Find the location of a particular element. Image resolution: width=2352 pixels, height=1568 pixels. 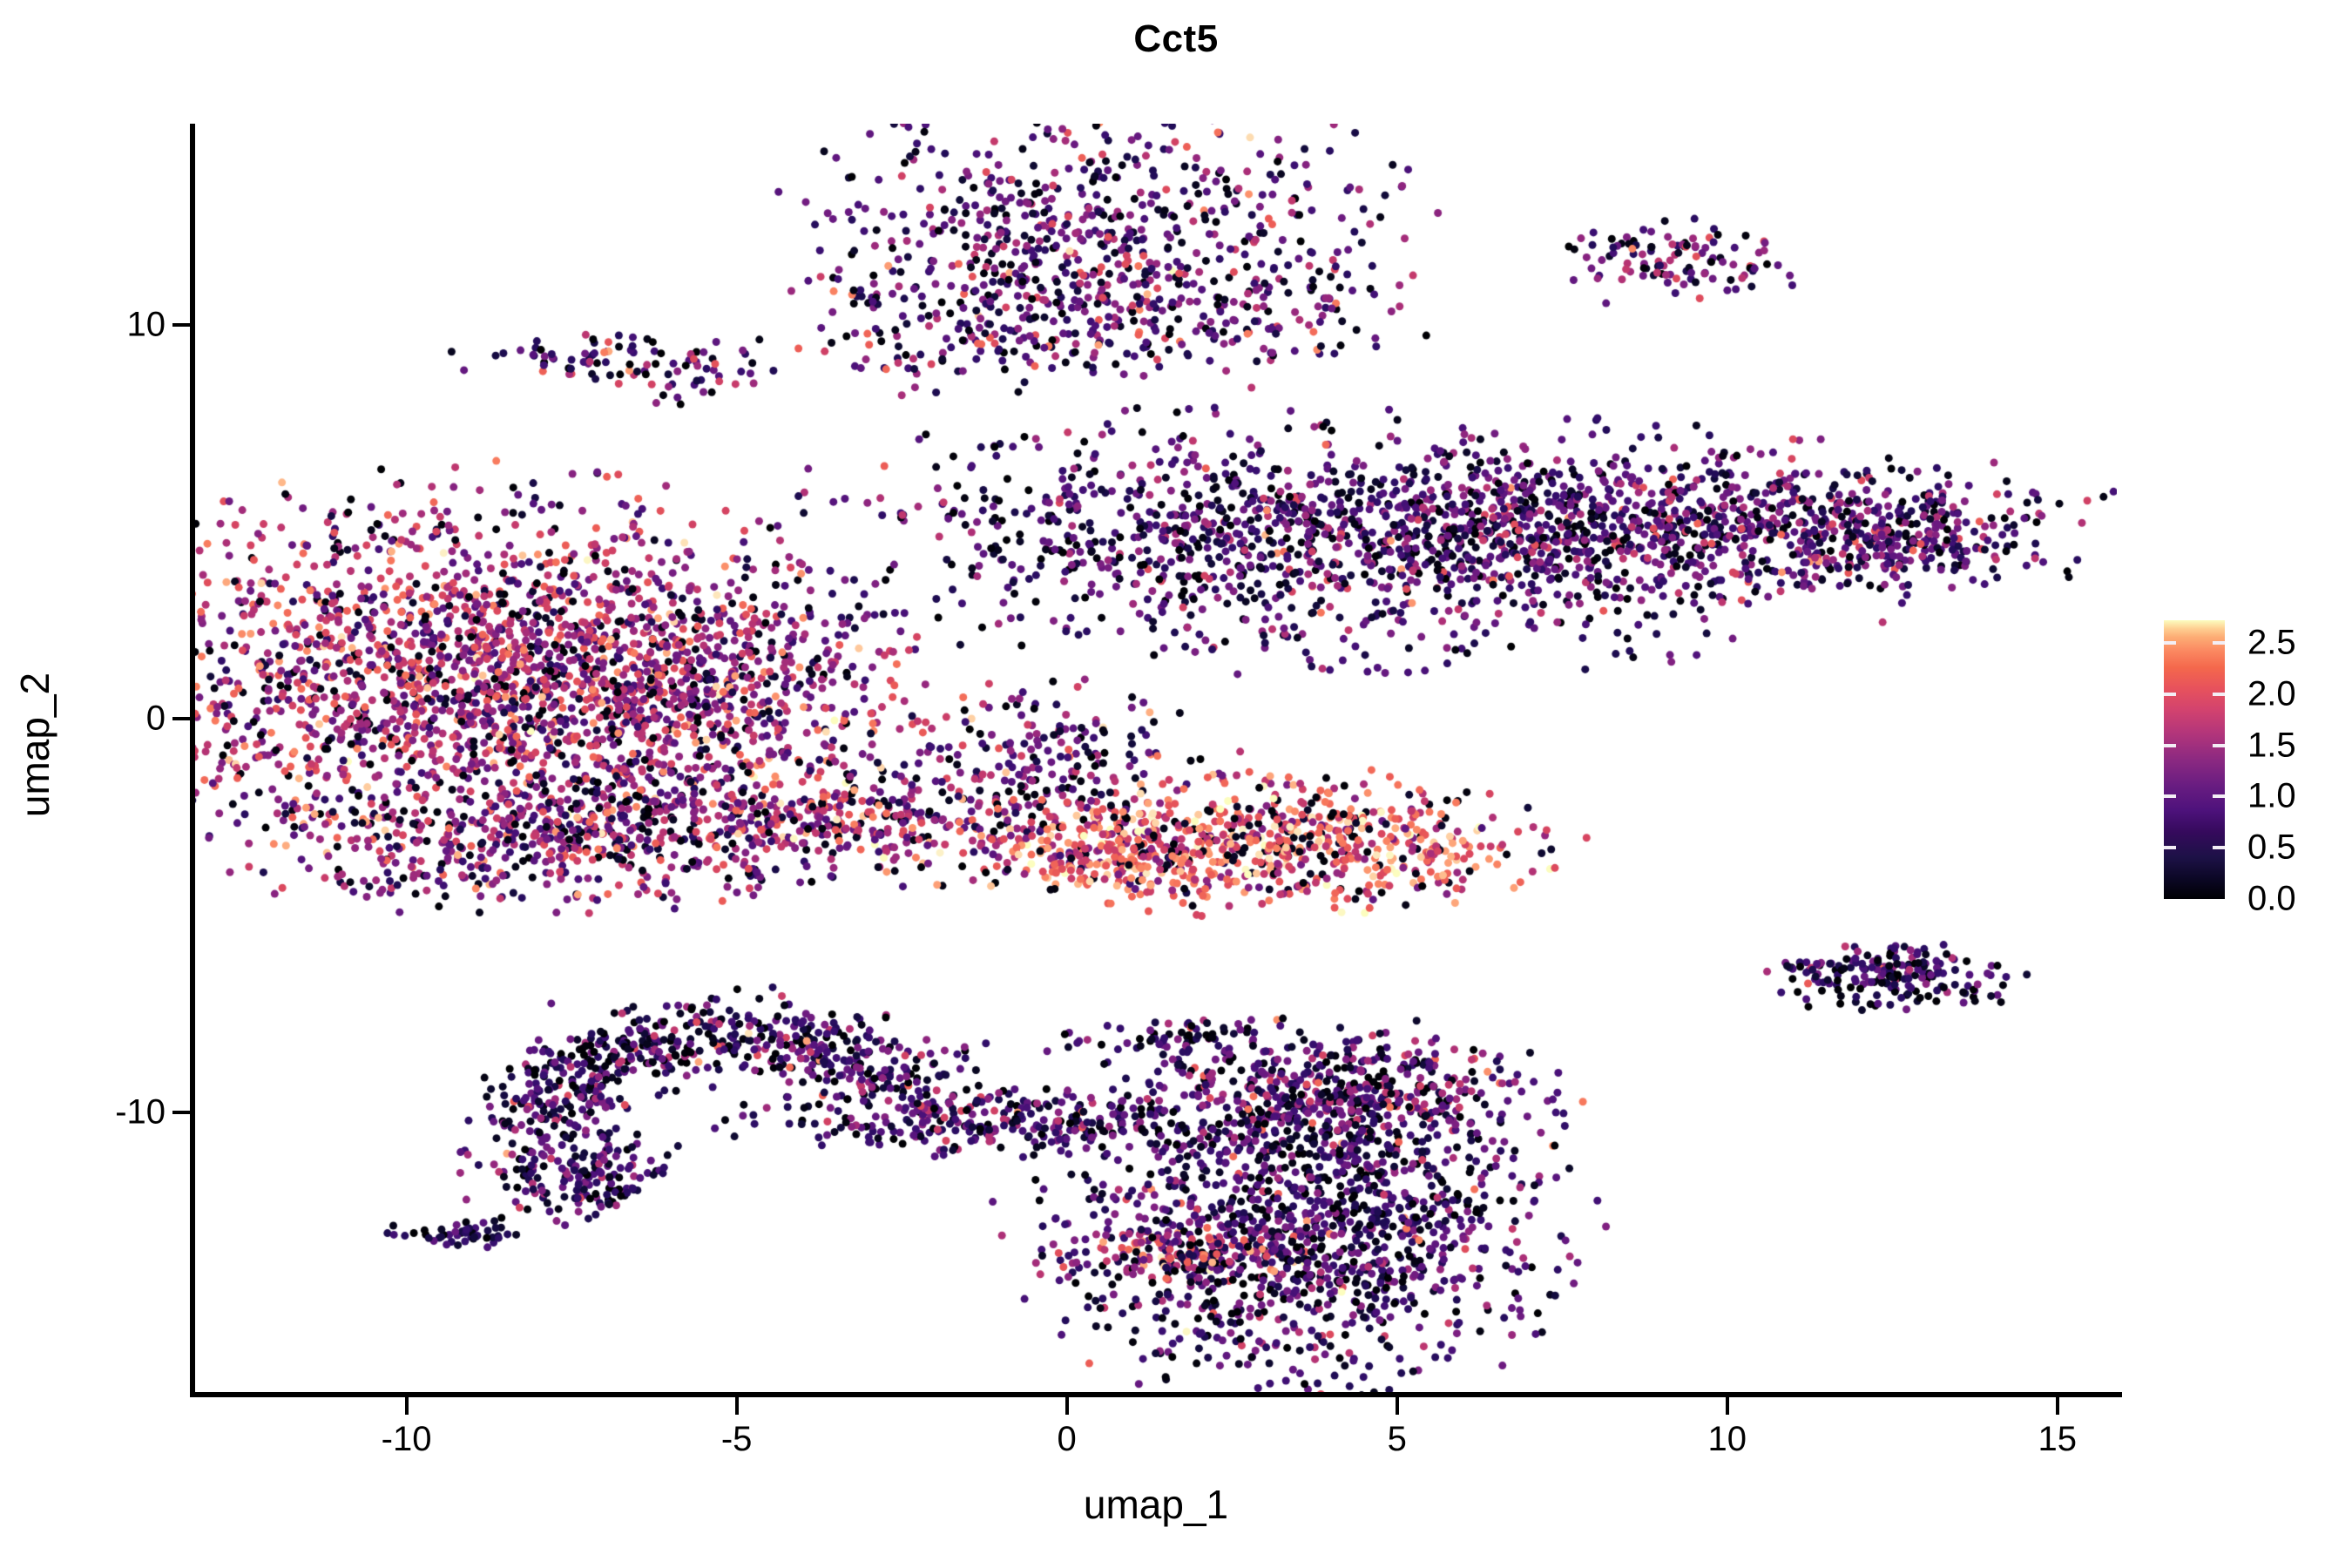

colorbar-tick-label: 1.5 is located at coordinates (2271, 746).